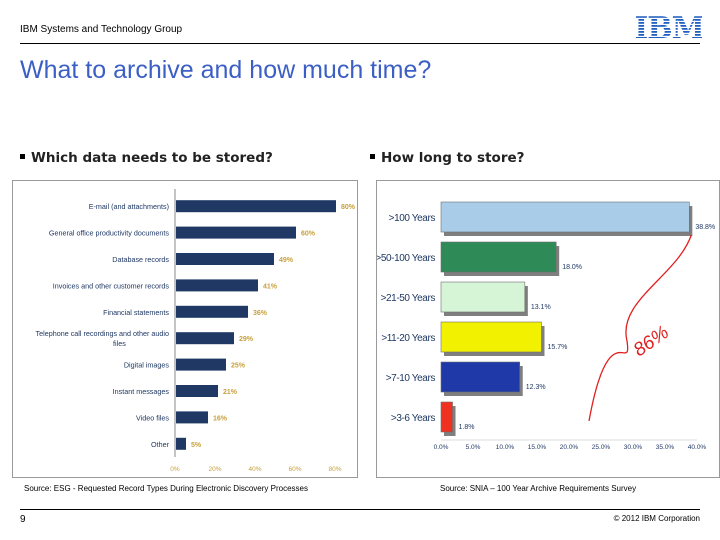 The image size is (720, 540). Describe the element at coordinates (147, 365) in the screenshot. I see `category-label: Digital images` at that location.